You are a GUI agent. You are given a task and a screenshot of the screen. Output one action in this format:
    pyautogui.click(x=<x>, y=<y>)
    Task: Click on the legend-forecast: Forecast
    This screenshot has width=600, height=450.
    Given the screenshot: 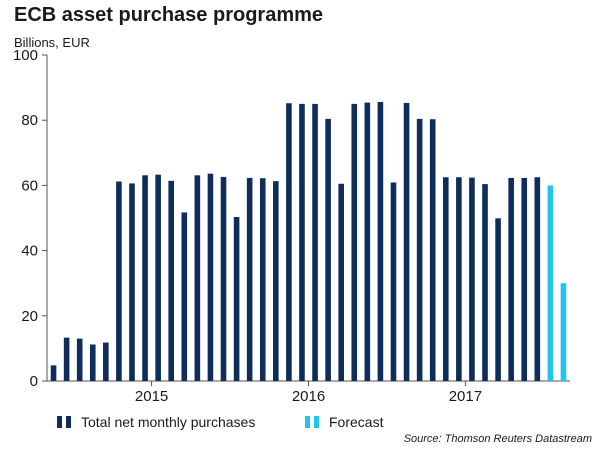 What is the action you would take?
    pyautogui.click(x=344, y=422)
    